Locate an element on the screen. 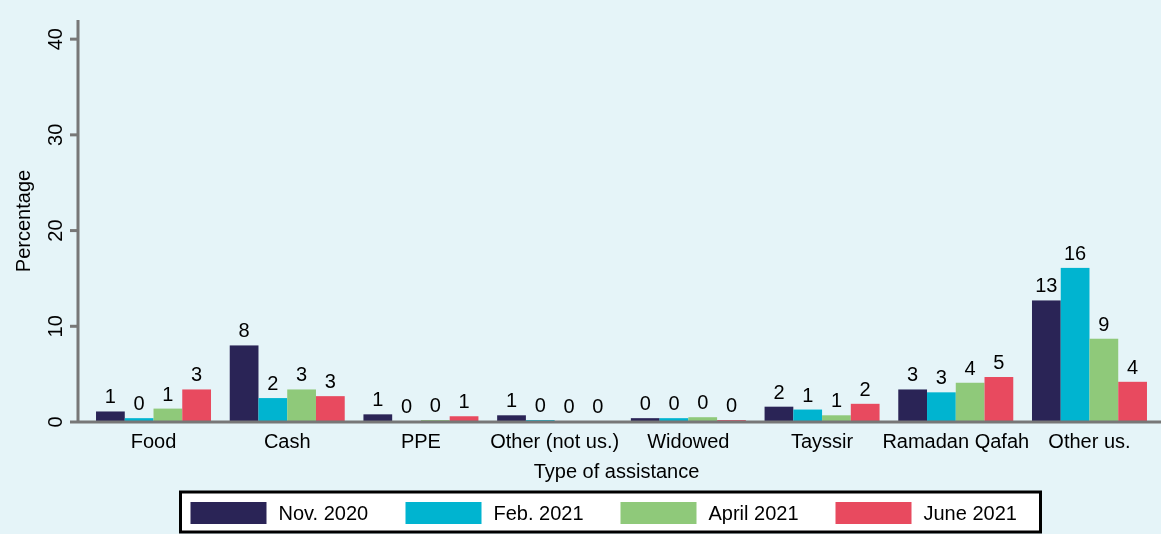 Image resolution: width=1161 pixels, height=534 pixels. data-label: 16 is located at coordinates (1075, 252).